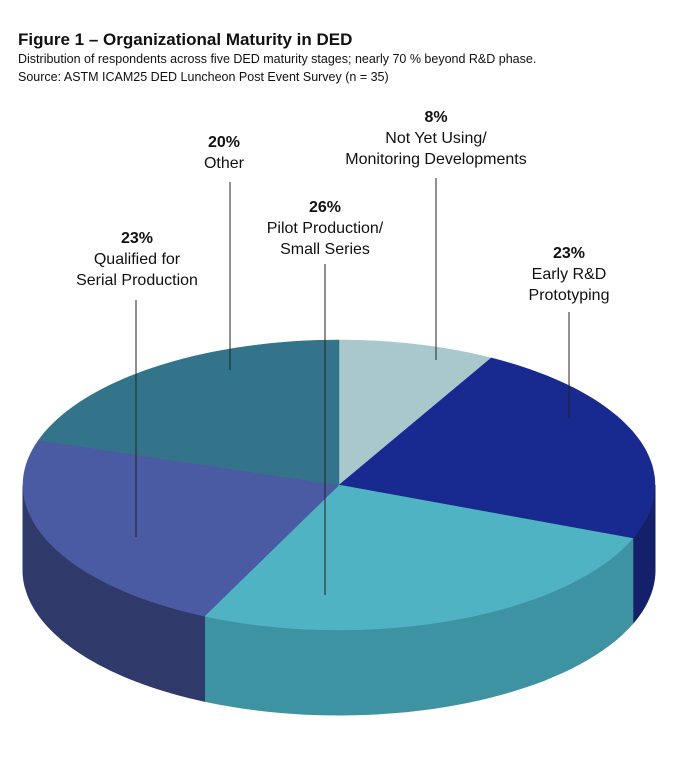 The width and height of the screenshot is (688, 758). What do you see at coordinates (325, 207) in the screenshot?
I see `pct-label-2: 26%` at bounding box center [325, 207].